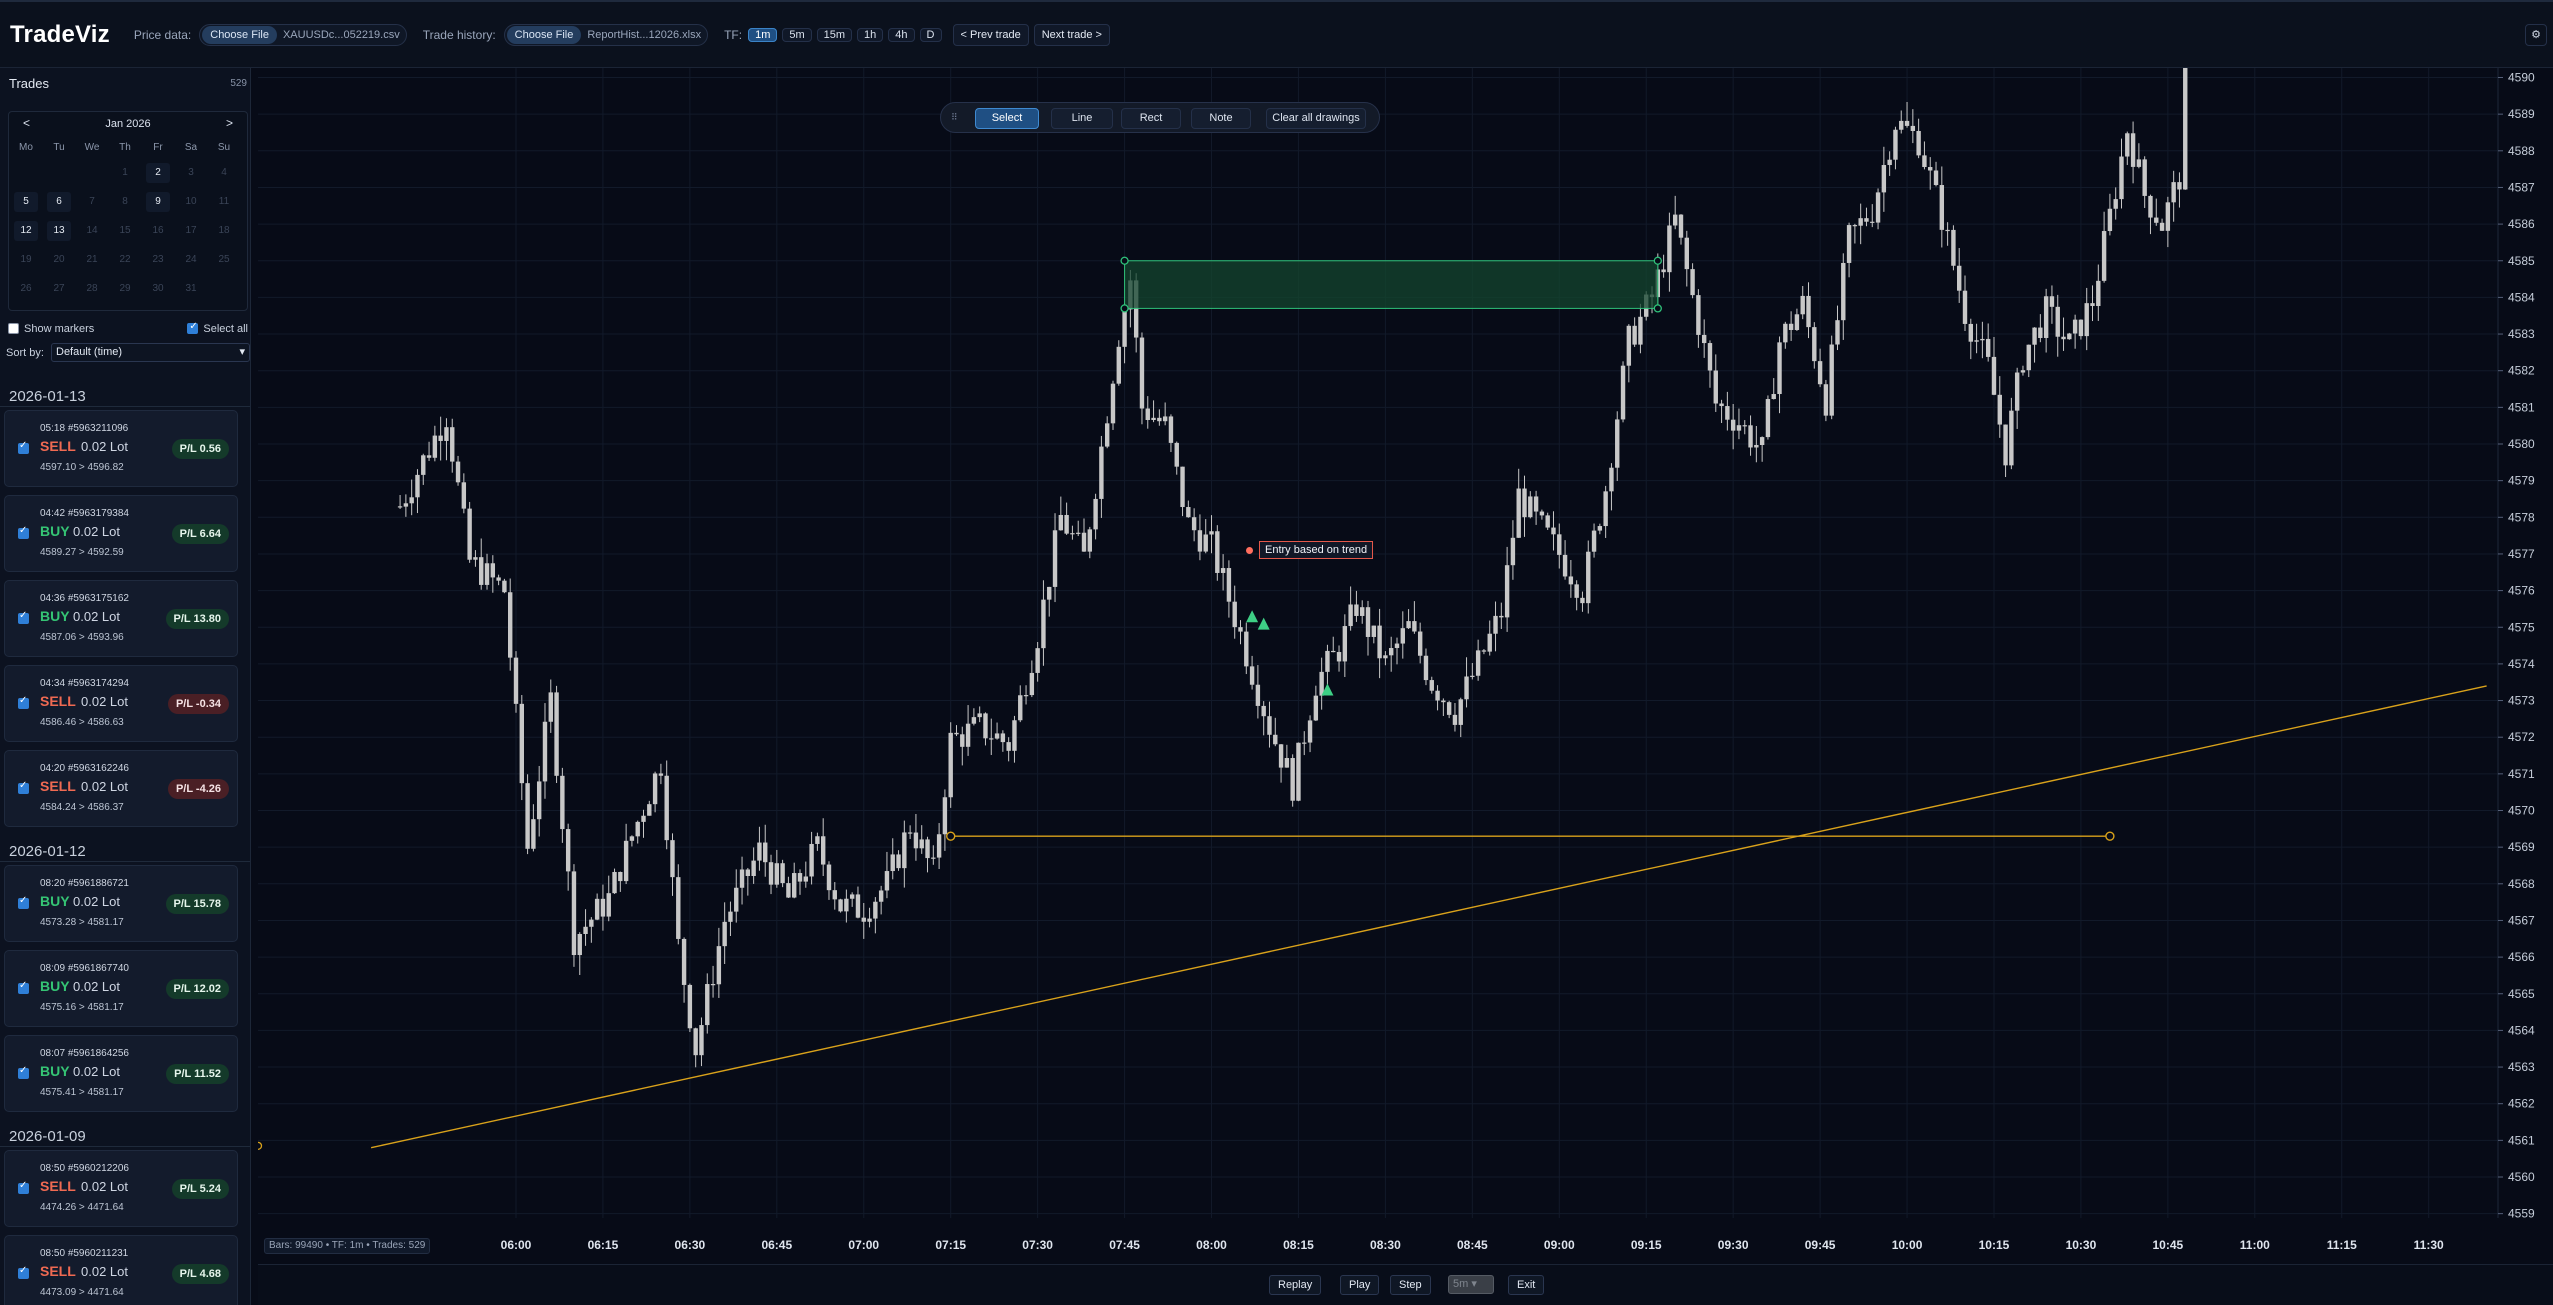 This screenshot has width=2553, height=1305. I want to click on clear-drawings-button: Clear all drawings, so click(1316, 118).